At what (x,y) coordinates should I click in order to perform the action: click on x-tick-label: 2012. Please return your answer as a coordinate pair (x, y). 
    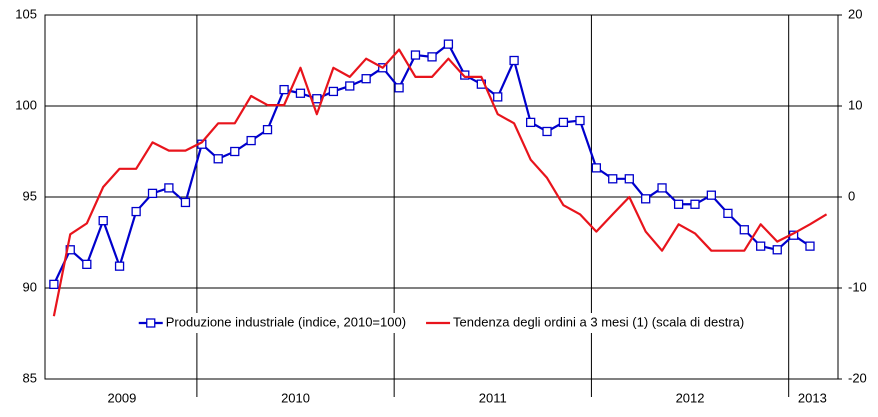
    Looking at the image, I should click on (690, 397).